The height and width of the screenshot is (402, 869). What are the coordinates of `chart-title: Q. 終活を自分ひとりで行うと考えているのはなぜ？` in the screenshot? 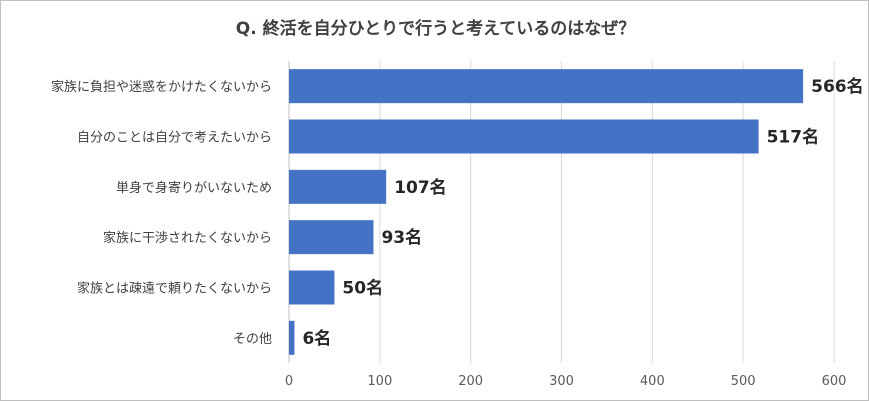 It's located at (435, 29).